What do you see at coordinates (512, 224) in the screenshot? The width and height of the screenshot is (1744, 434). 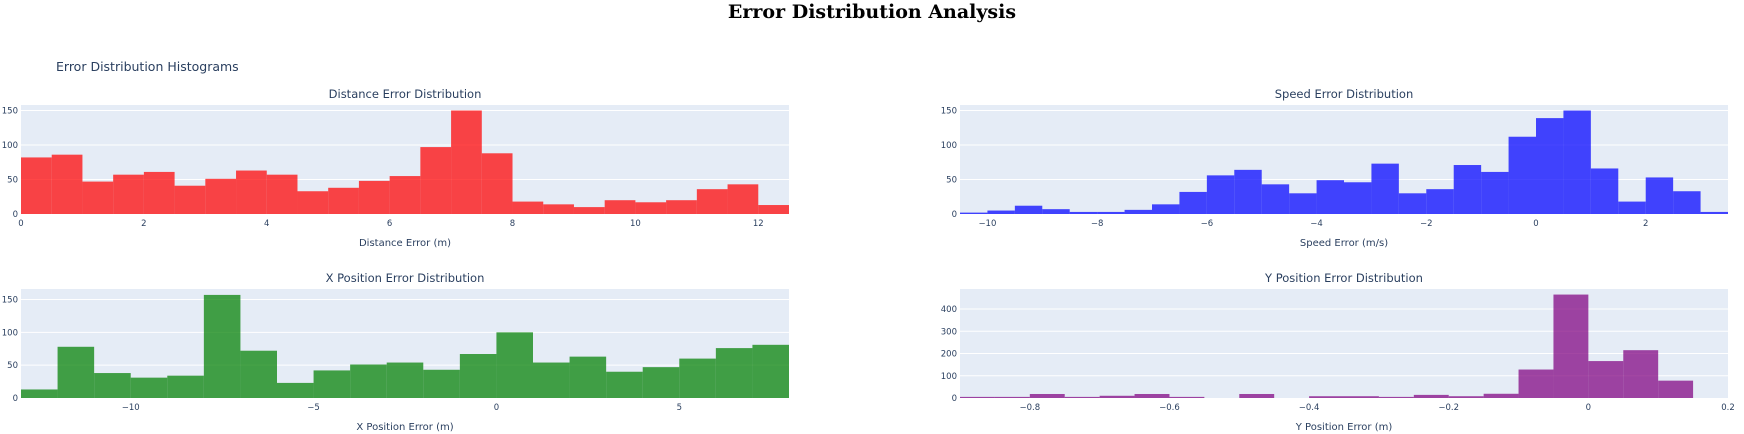 I see `x-tick-label: 8` at bounding box center [512, 224].